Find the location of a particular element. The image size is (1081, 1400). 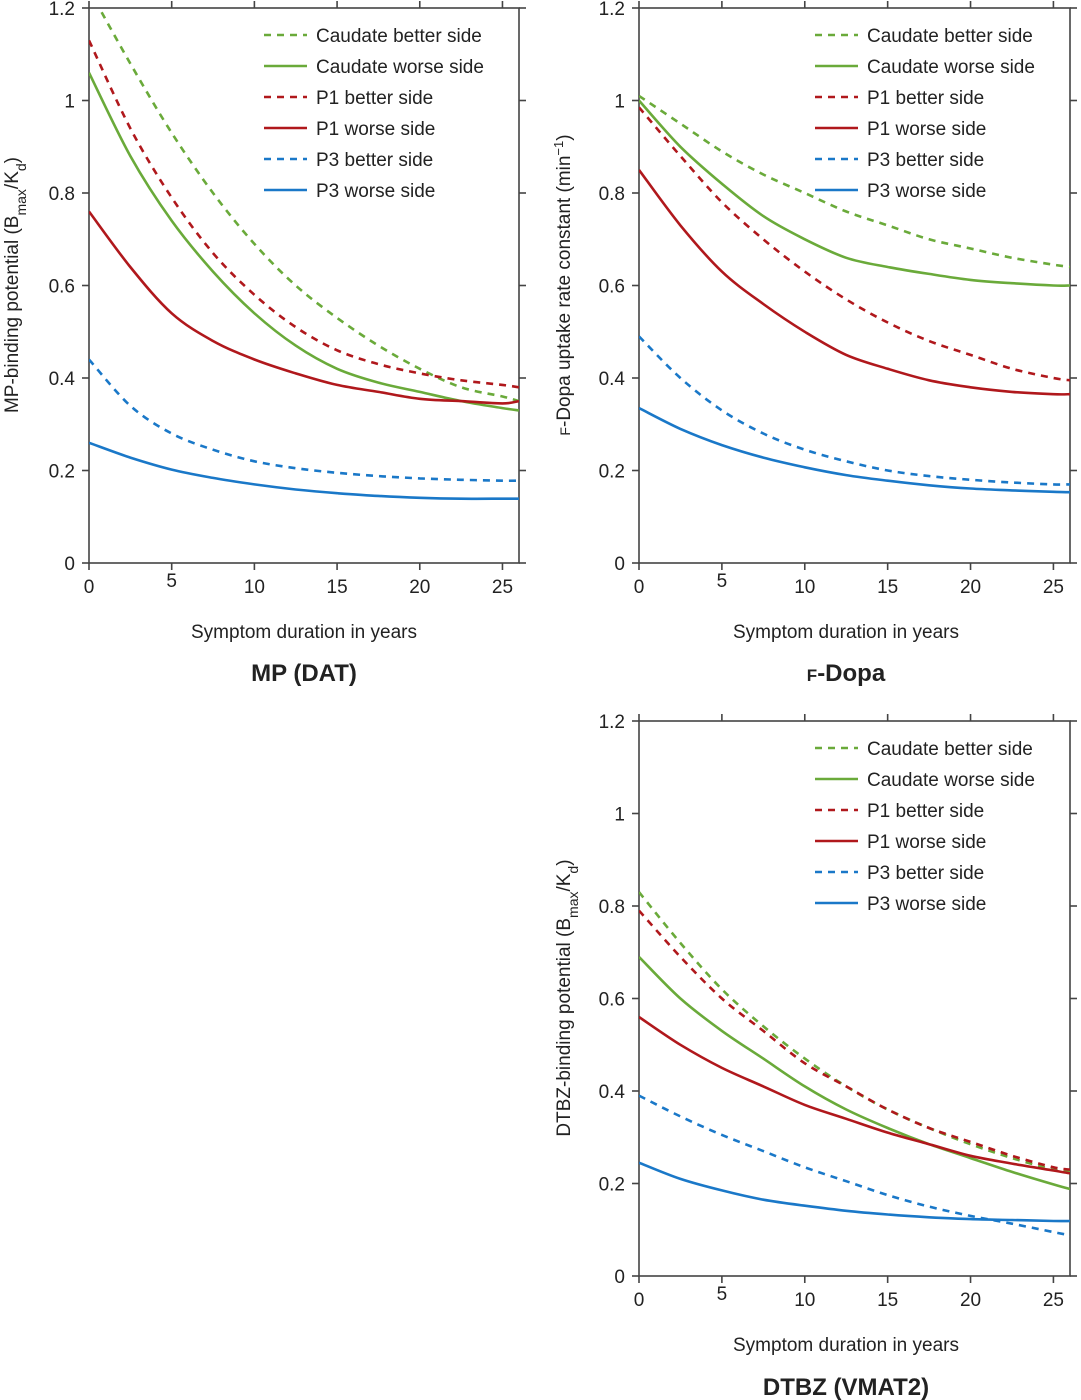

y-axis-label: MP-binding potential (Bmax/Kd) is located at coordinates (15, 285).